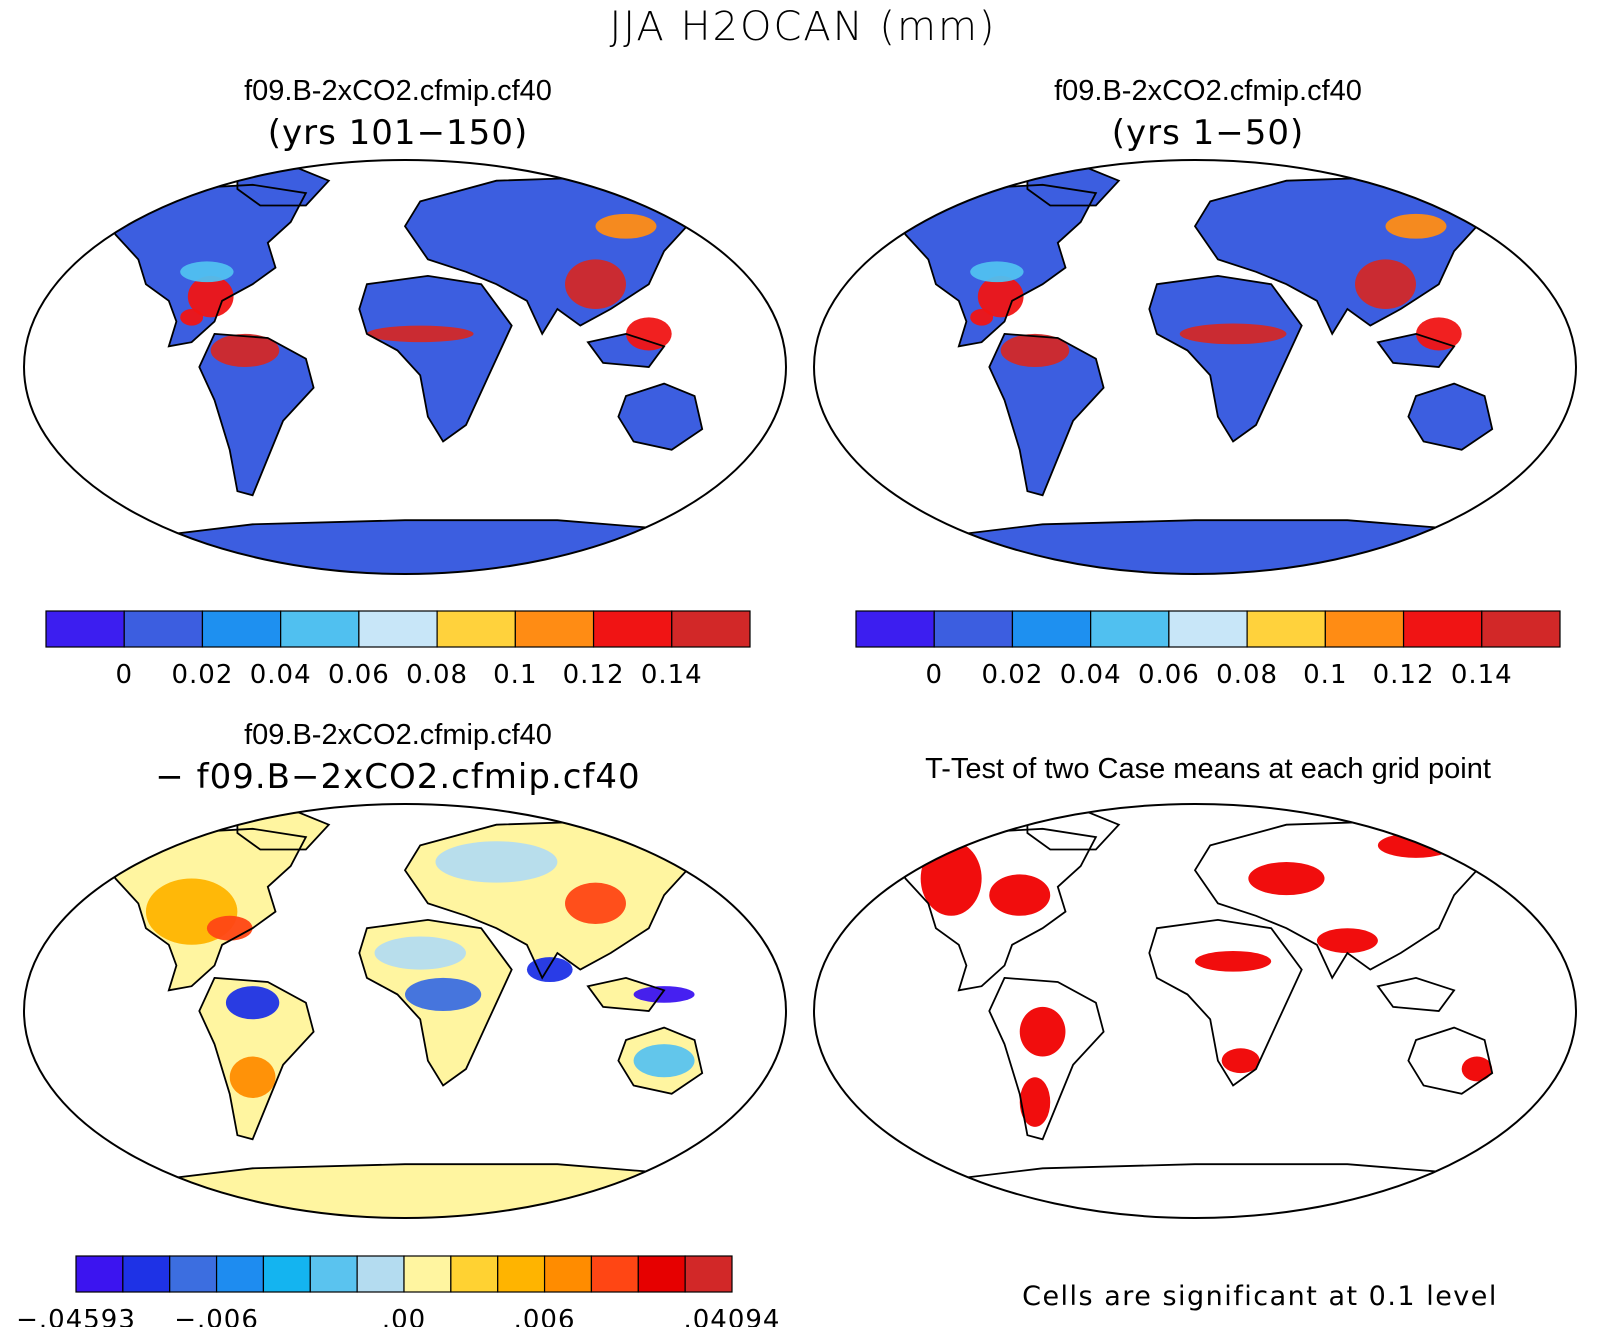 This screenshot has height=1332, width=1606. What do you see at coordinates (1340, 899) in the screenshot?
I see `land-eurasia` at bounding box center [1340, 899].